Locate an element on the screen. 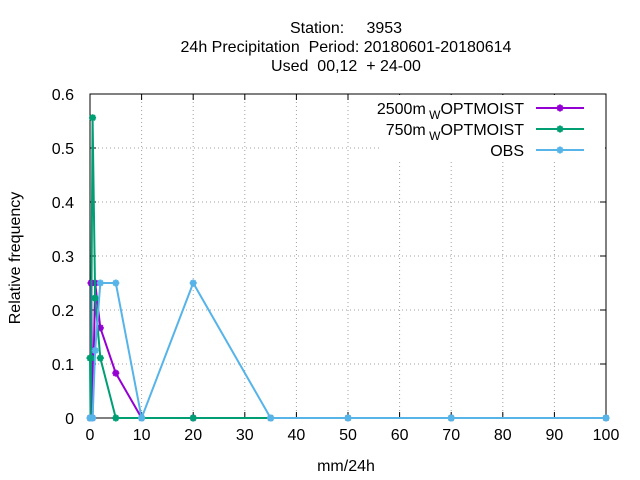 Image resolution: width=640 pixels, height=480 pixels. y-axis-label: Relative frequency is located at coordinates (15, 258).